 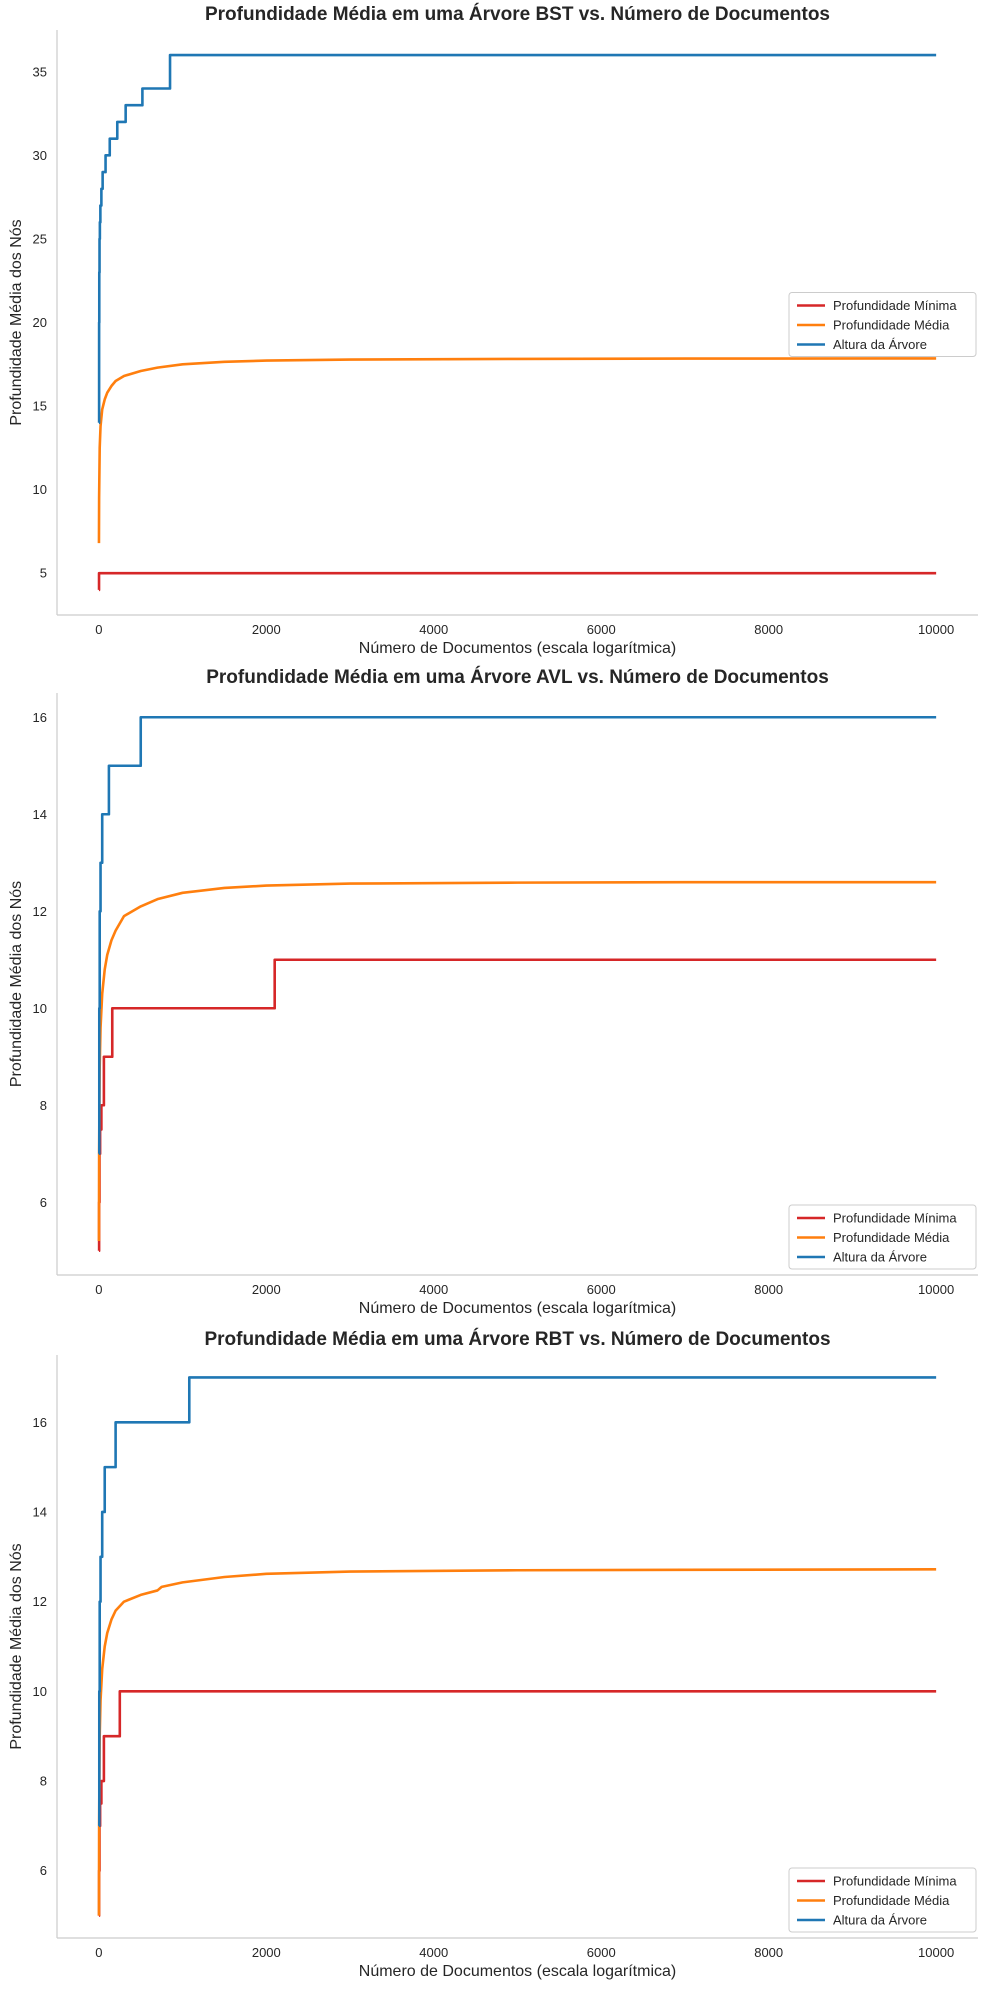 What do you see at coordinates (43, 573) in the screenshot?
I see `y-tick-label: 5` at bounding box center [43, 573].